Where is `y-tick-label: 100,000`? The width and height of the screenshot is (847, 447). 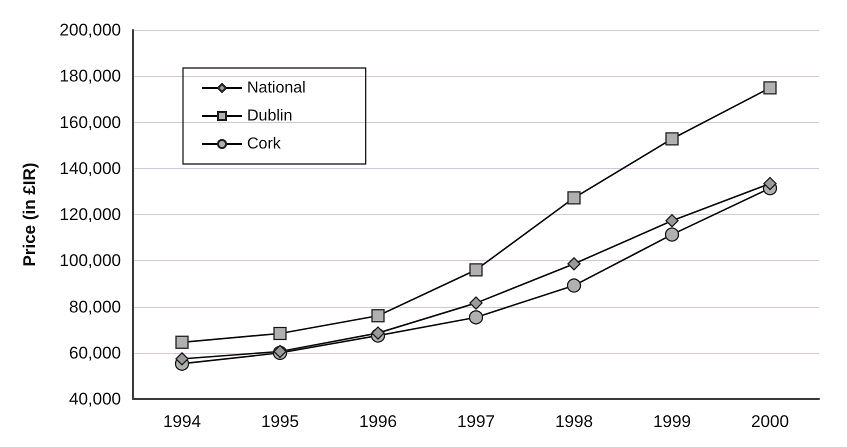 y-tick-label: 100,000 is located at coordinates (90, 260).